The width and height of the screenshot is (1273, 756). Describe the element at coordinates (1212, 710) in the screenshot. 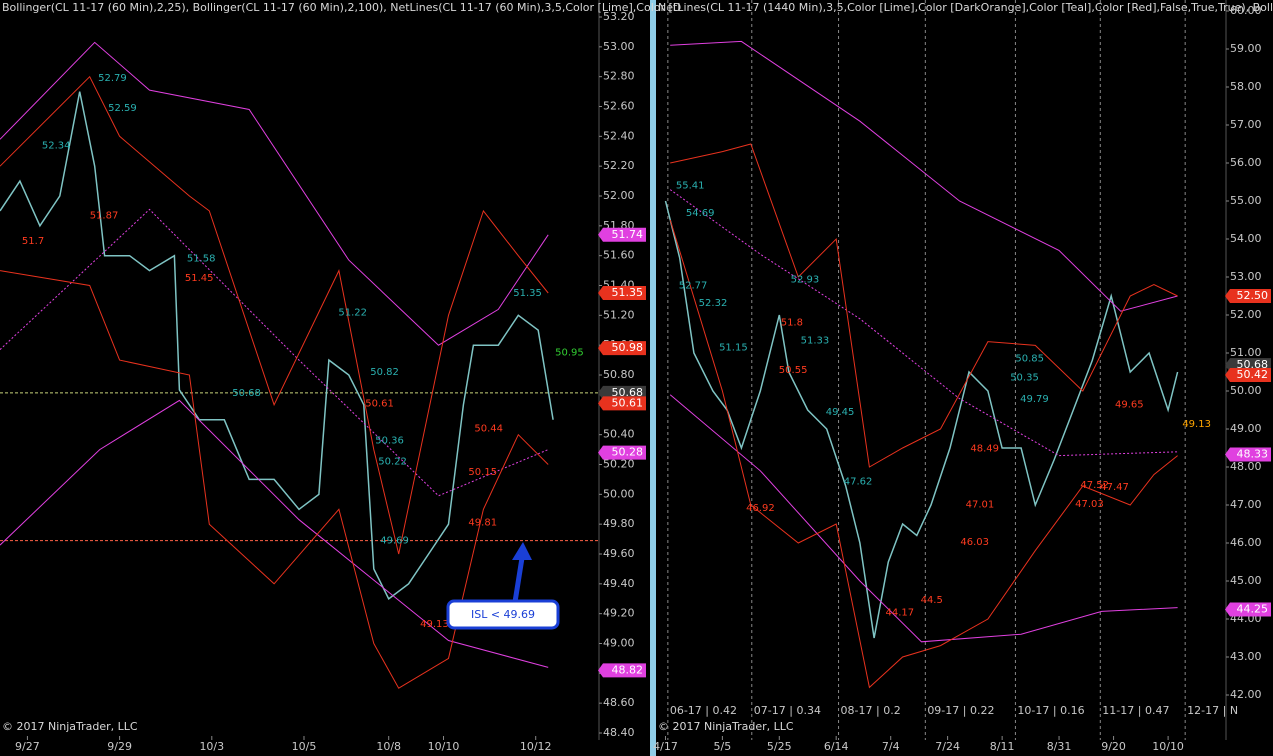

I see `contract-roll-label: 12-17 | N` at that location.